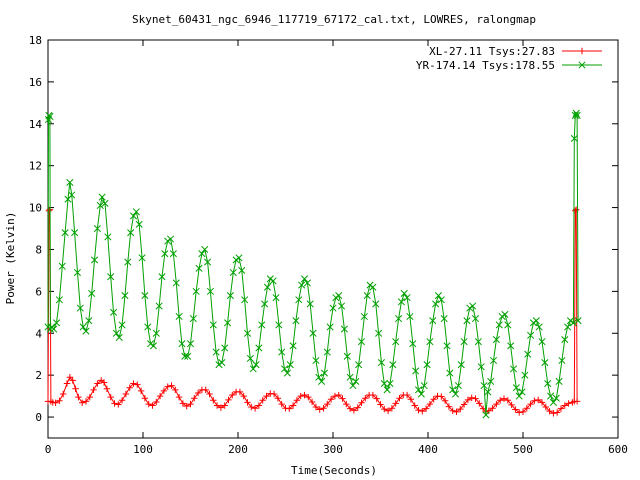 Image resolution: width=640 pixels, height=480 pixels. What do you see at coordinates (38, 249) in the screenshot?
I see `y-tick-label: 8` at bounding box center [38, 249].